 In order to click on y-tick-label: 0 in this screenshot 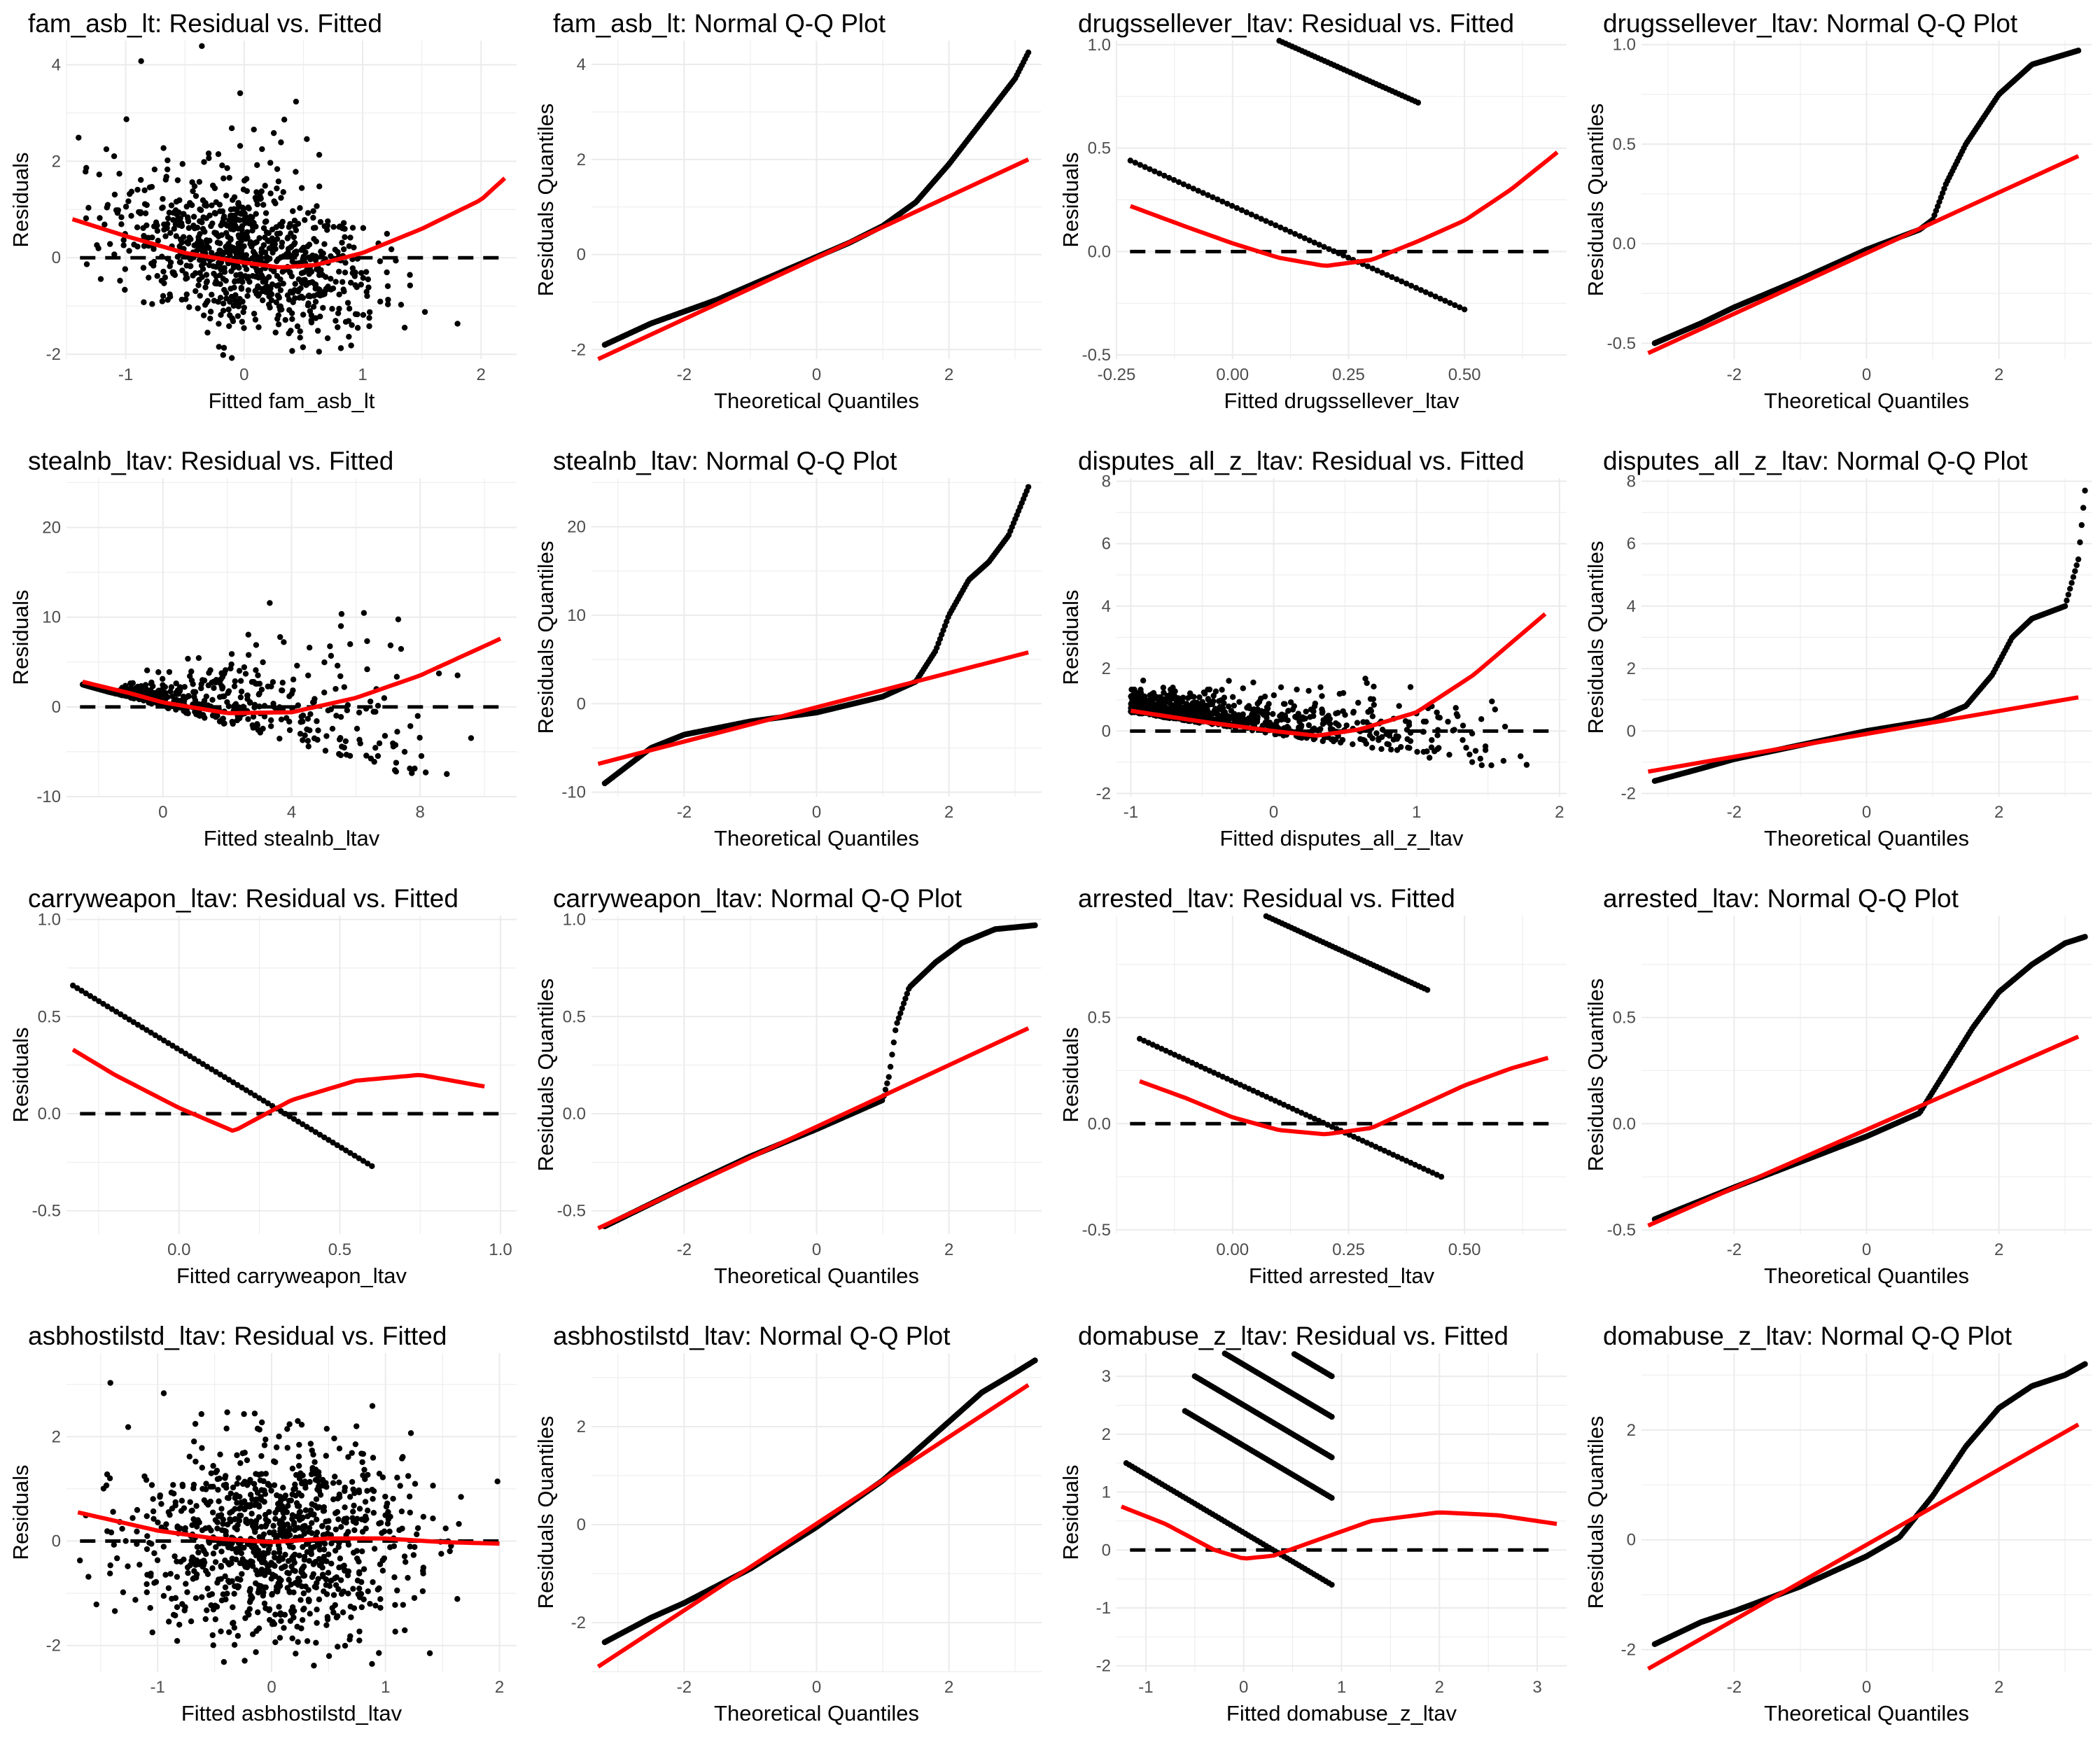, I will do `click(1631, 731)`.